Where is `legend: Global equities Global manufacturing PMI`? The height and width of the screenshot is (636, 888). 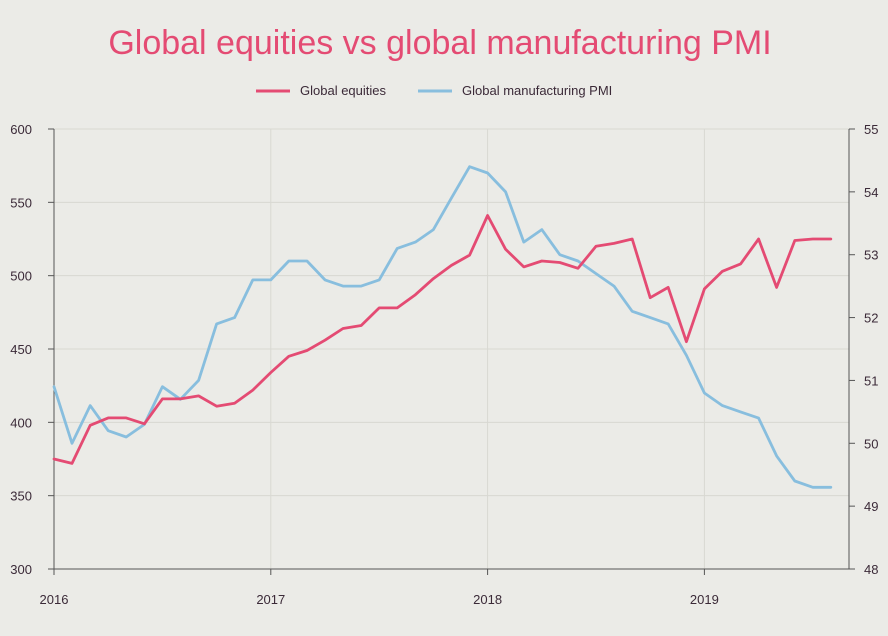
legend: Global equities Global manufacturing PMI is located at coordinates (434, 90).